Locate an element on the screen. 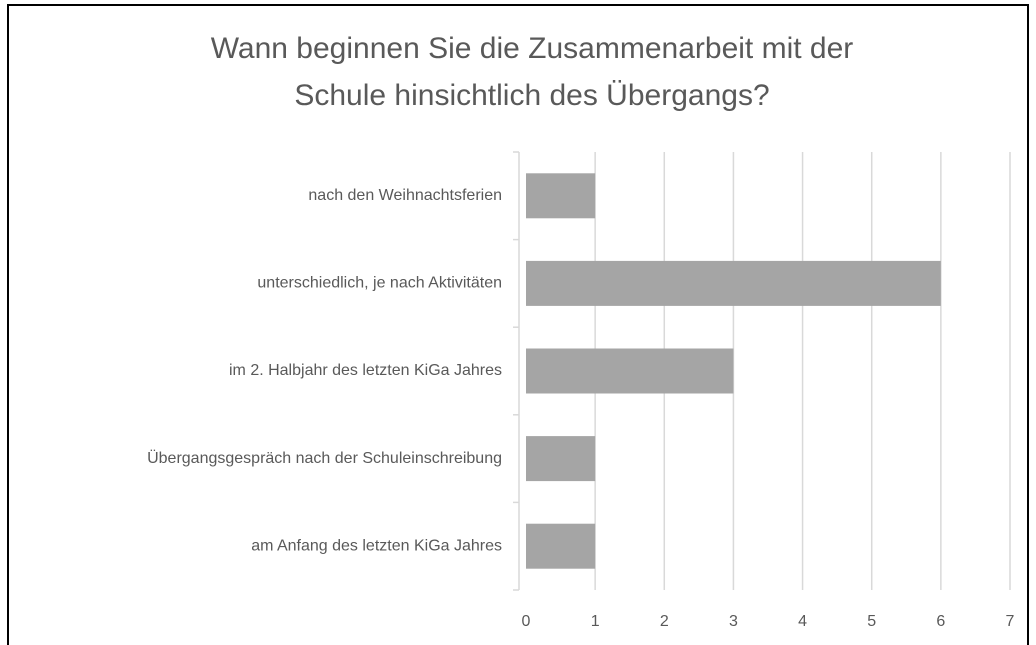 The height and width of the screenshot is (645, 1036). x-tick-label: 0 is located at coordinates (526, 621).